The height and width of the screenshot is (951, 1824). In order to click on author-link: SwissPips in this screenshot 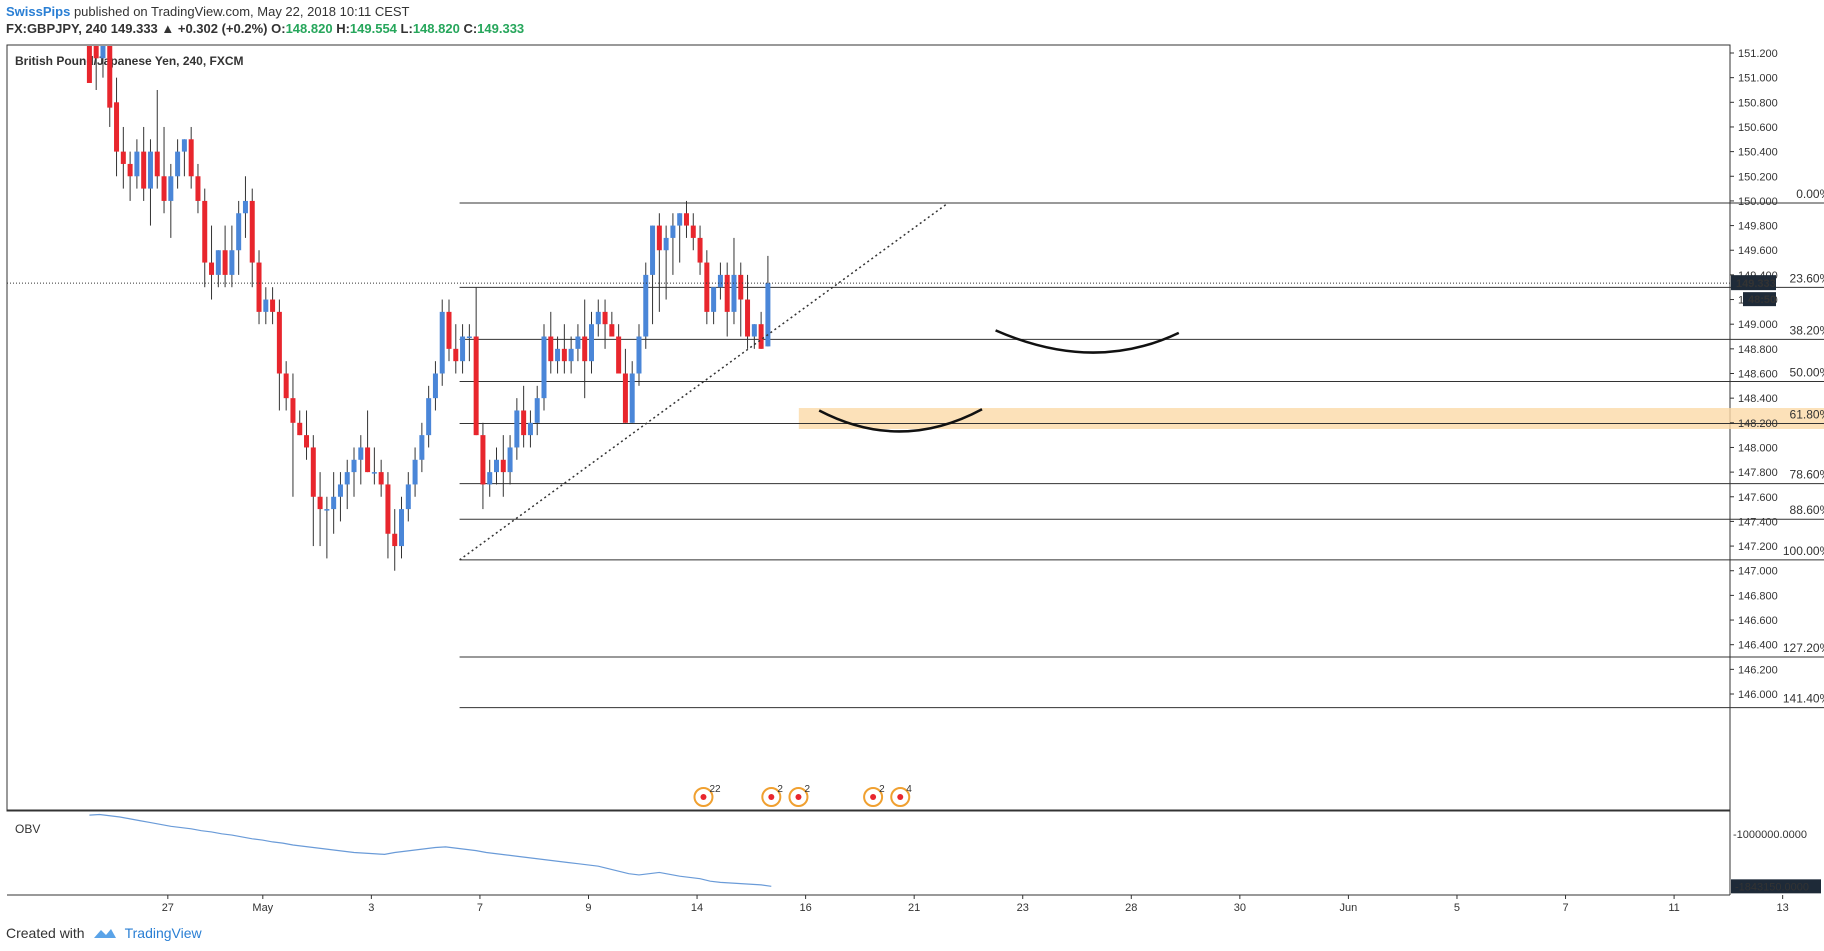, I will do `click(38, 11)`.